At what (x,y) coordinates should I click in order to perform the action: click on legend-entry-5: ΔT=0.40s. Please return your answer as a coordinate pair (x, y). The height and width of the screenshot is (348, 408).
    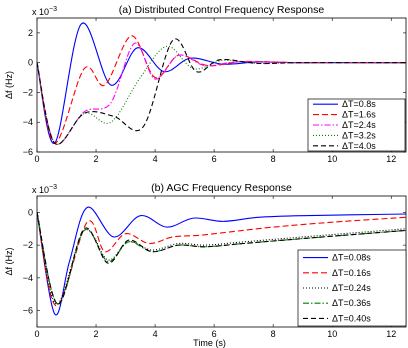
    Looking at the image, I should click on (351, 318).